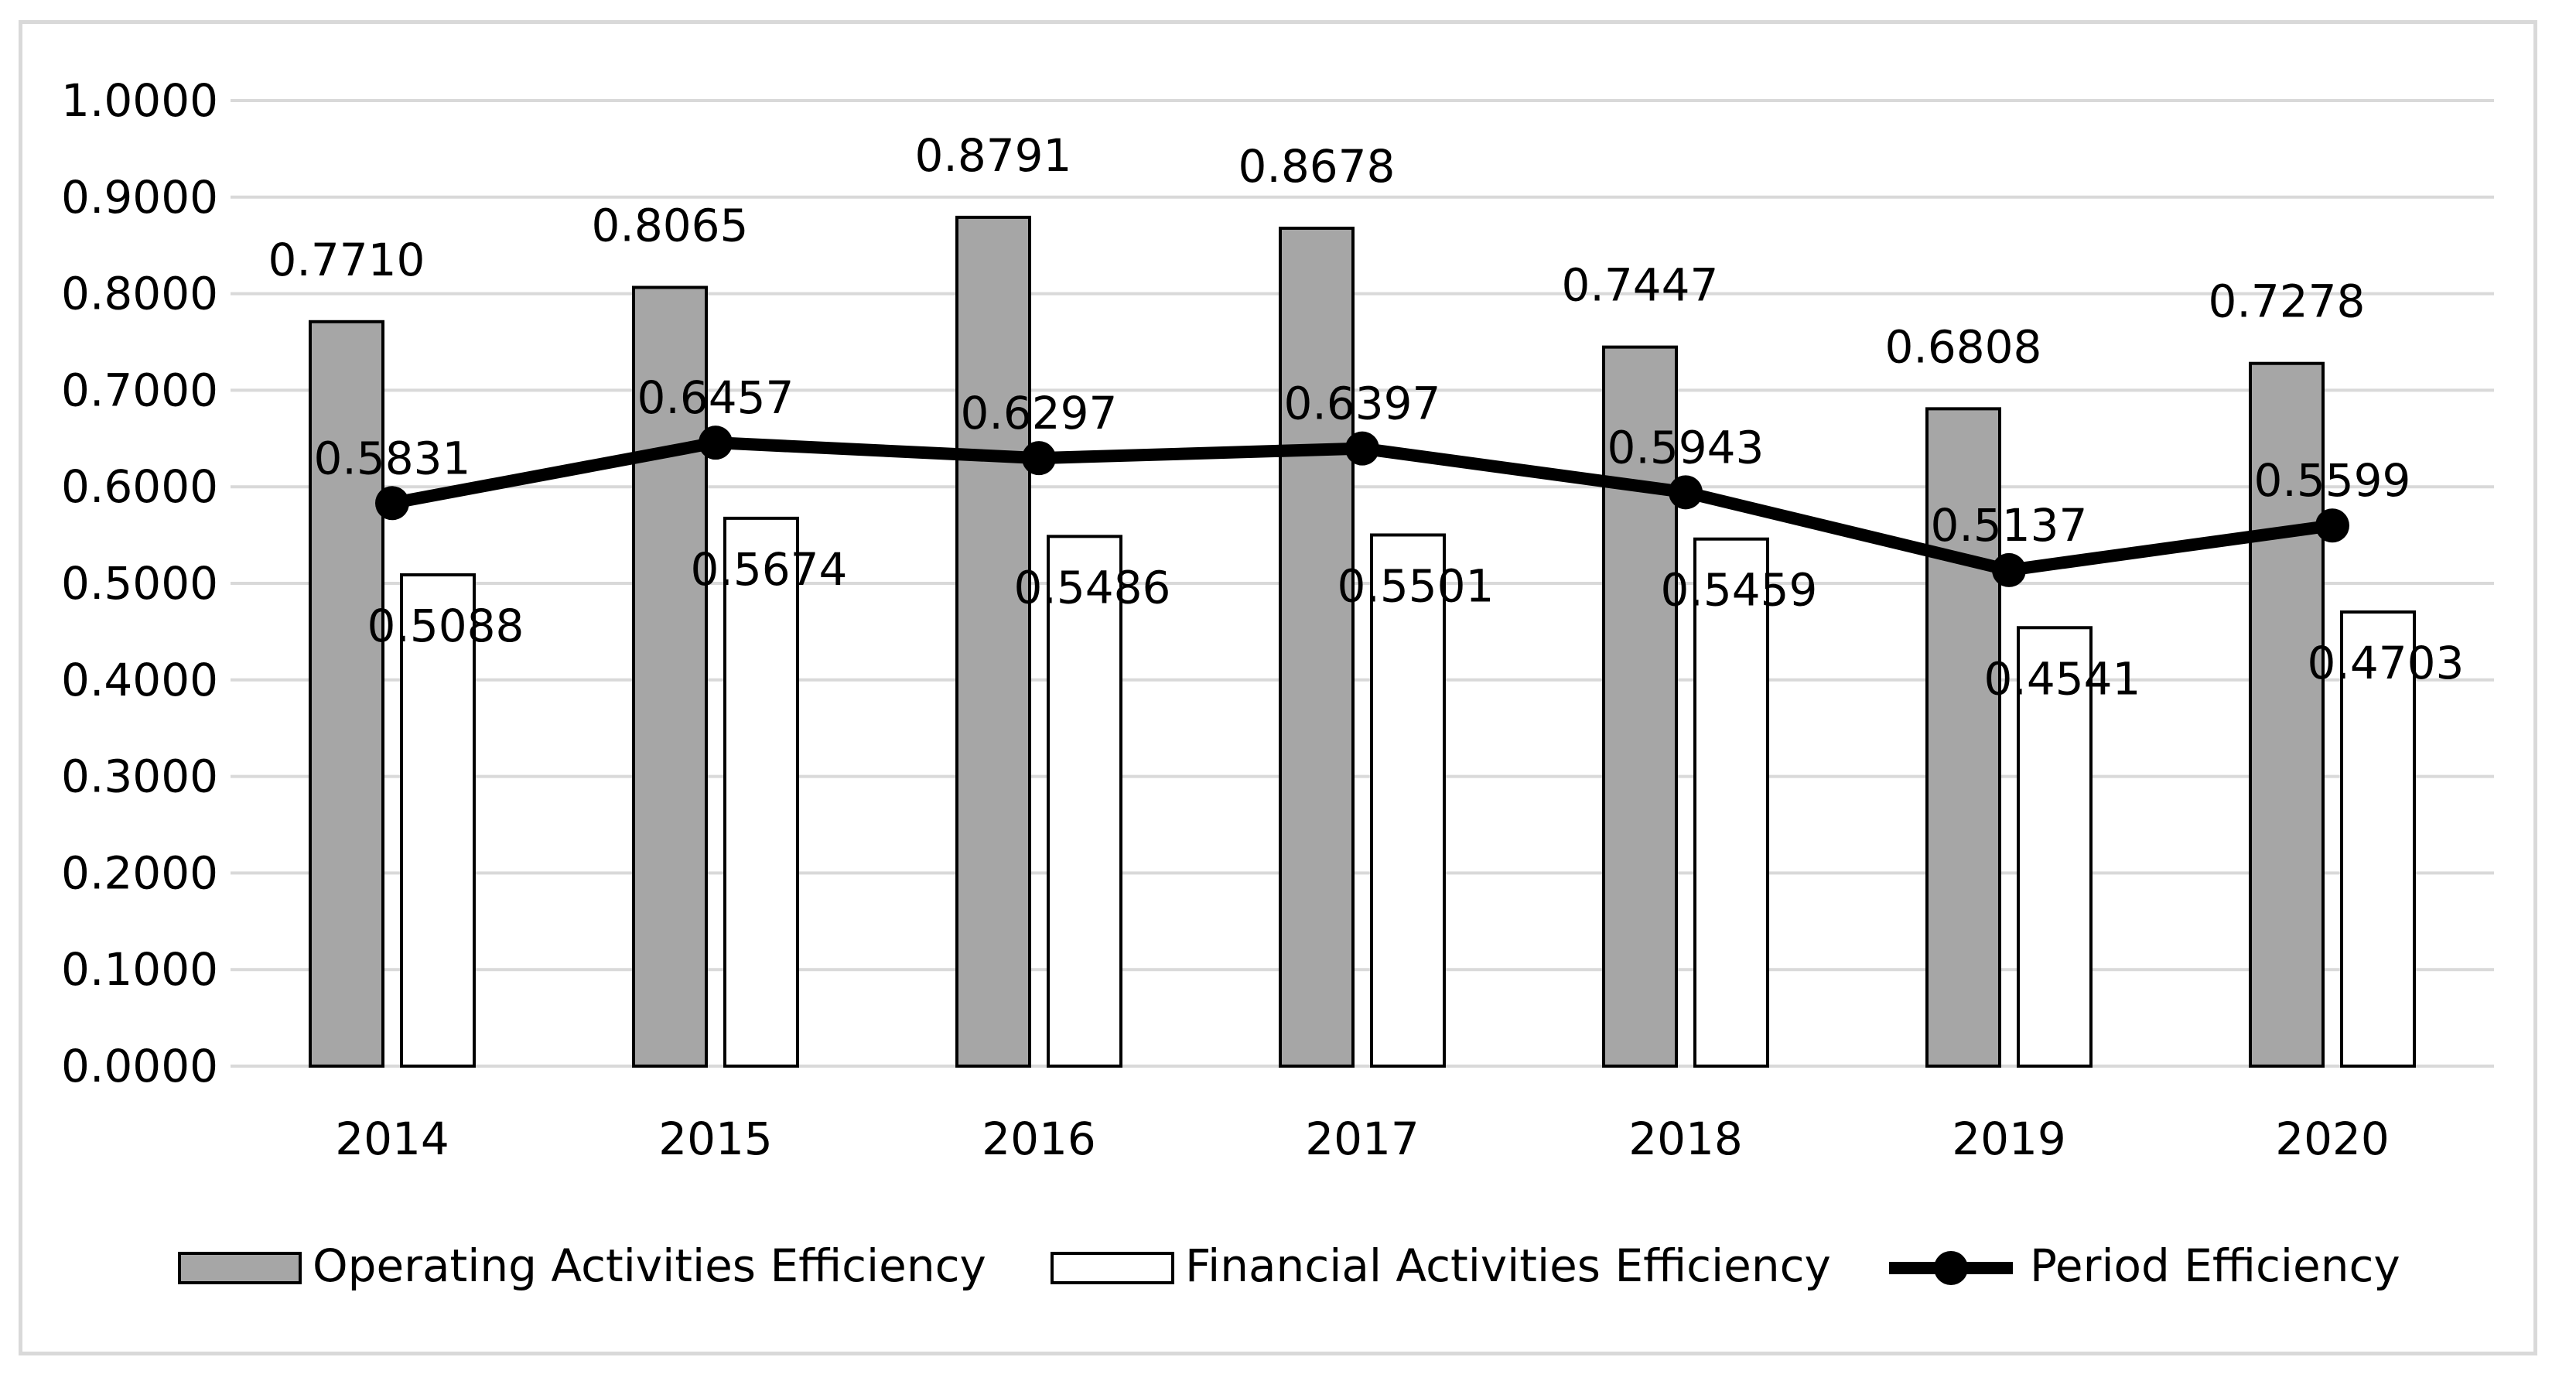 This screenshot has height=1381, width=2576. Describe the element at coordinates (670, 676) in the screenshot. I see `operating-bar-2015` at that location.